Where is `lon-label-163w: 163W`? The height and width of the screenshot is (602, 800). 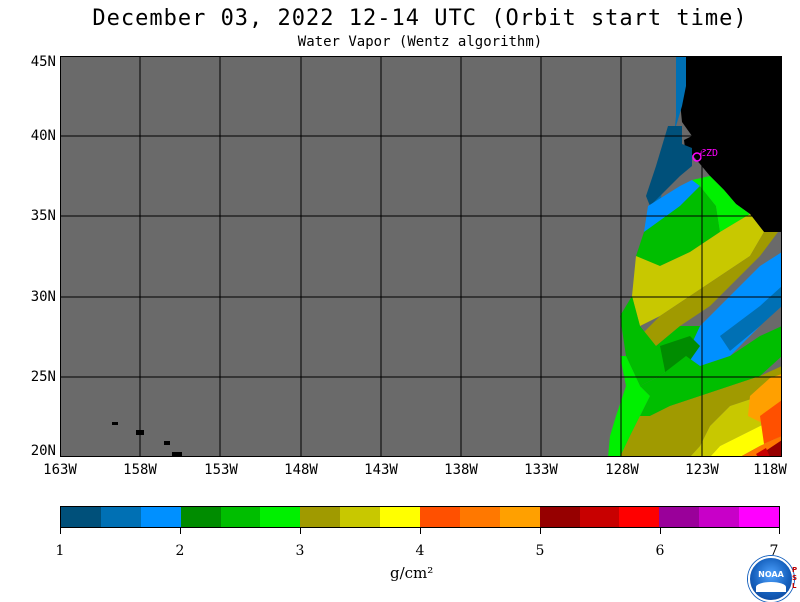
lon-label-163w: 163W is located at coordinates (60, 470).